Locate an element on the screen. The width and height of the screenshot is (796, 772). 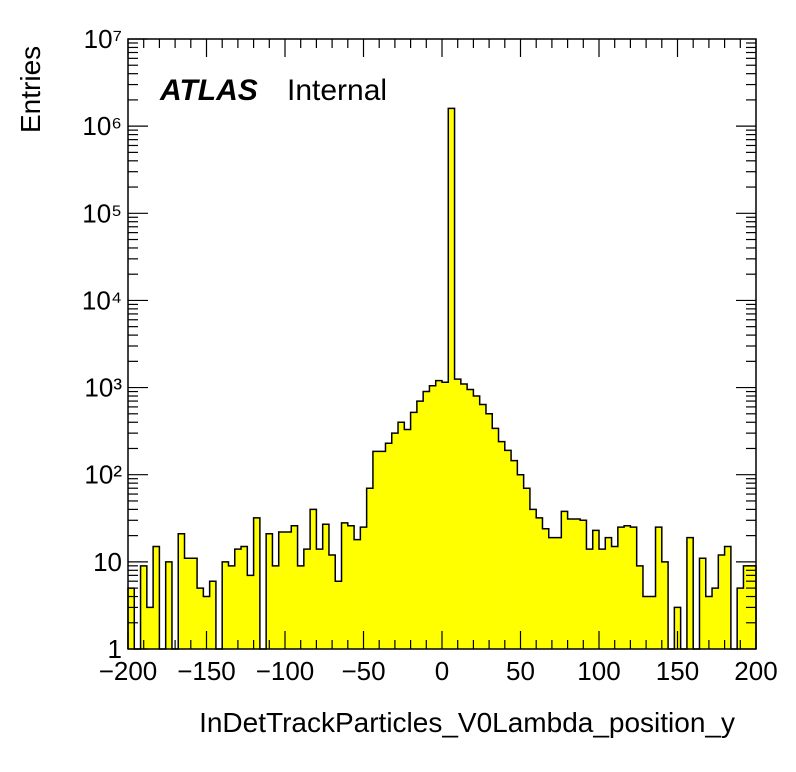
x-tick-label: 0 is located at coordinates (442, 671).